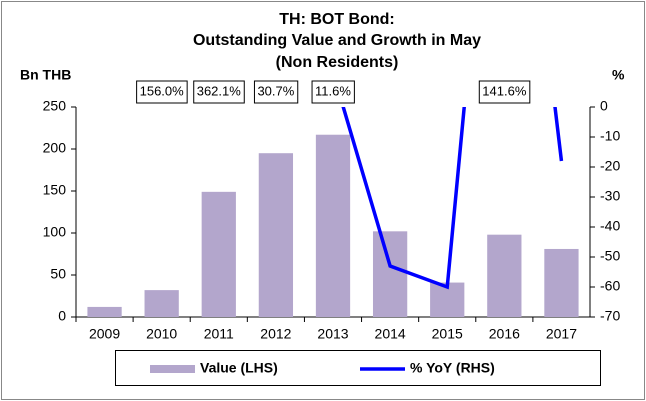 The image size is (646, 401). I want to click on data-label: 30.7%, so click(275, 90).